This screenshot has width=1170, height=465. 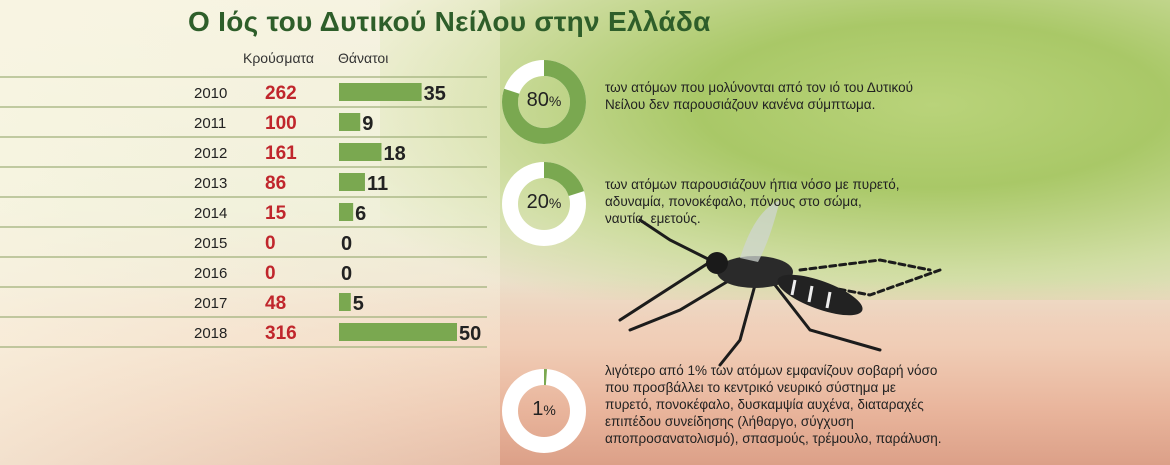 I want to click on desc-line: αδυναμία, πονοκέφαλο, πόνους στο σώμα,, so click(x=733, y=201).